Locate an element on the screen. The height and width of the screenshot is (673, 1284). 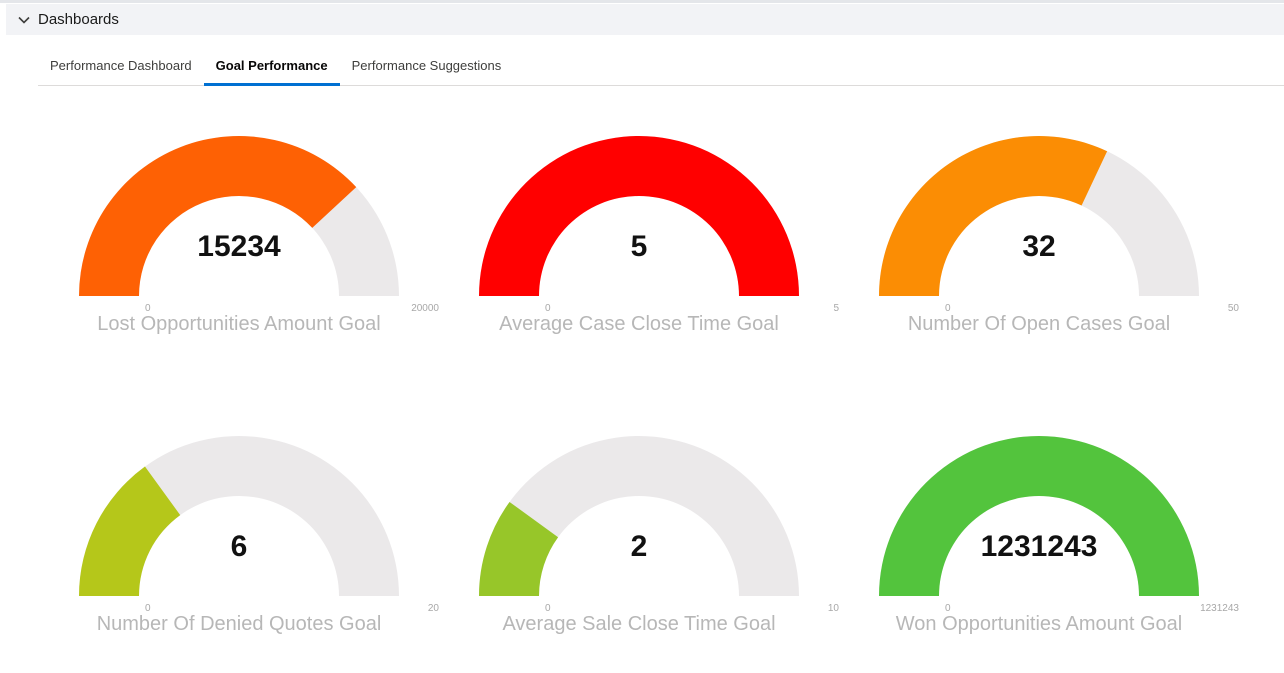
gauge-value: 32 is located at coordinates (1039, 246).